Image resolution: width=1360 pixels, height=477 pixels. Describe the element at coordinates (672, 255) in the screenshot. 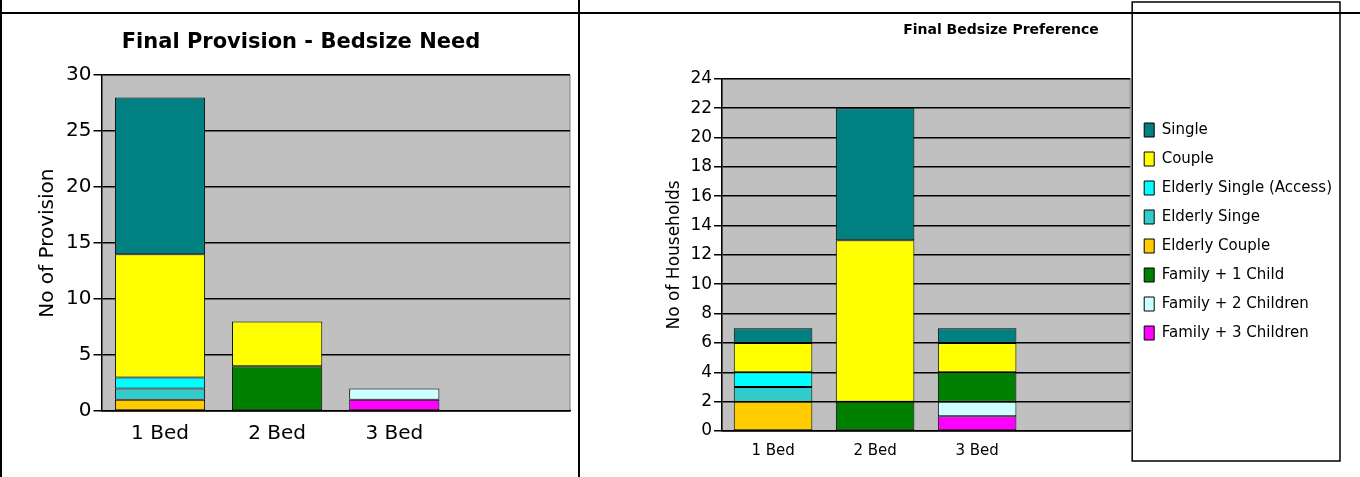

I see `y-axis-title: No of Households` at that location.